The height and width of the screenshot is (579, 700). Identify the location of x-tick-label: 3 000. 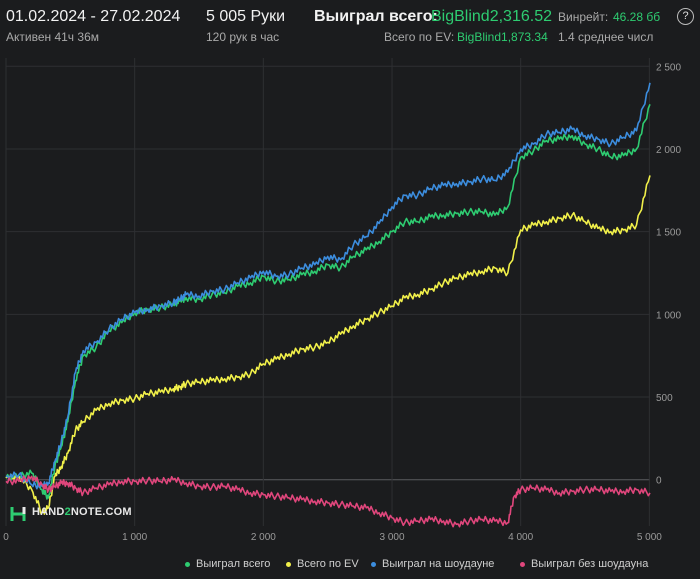
(391, 537).